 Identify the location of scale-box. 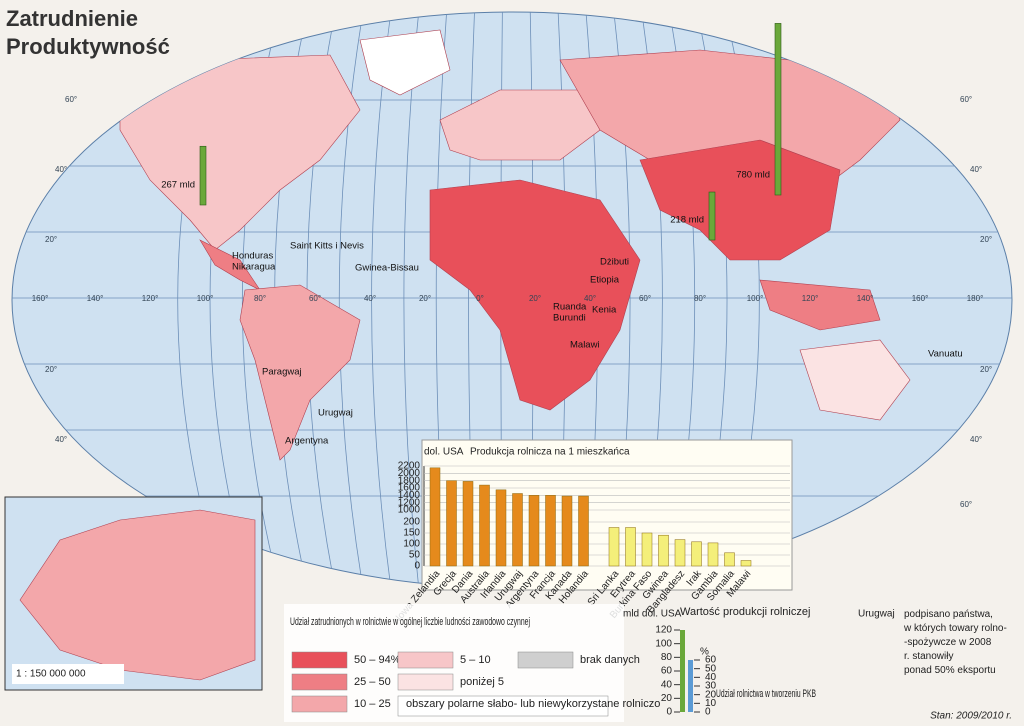
(68, 674).